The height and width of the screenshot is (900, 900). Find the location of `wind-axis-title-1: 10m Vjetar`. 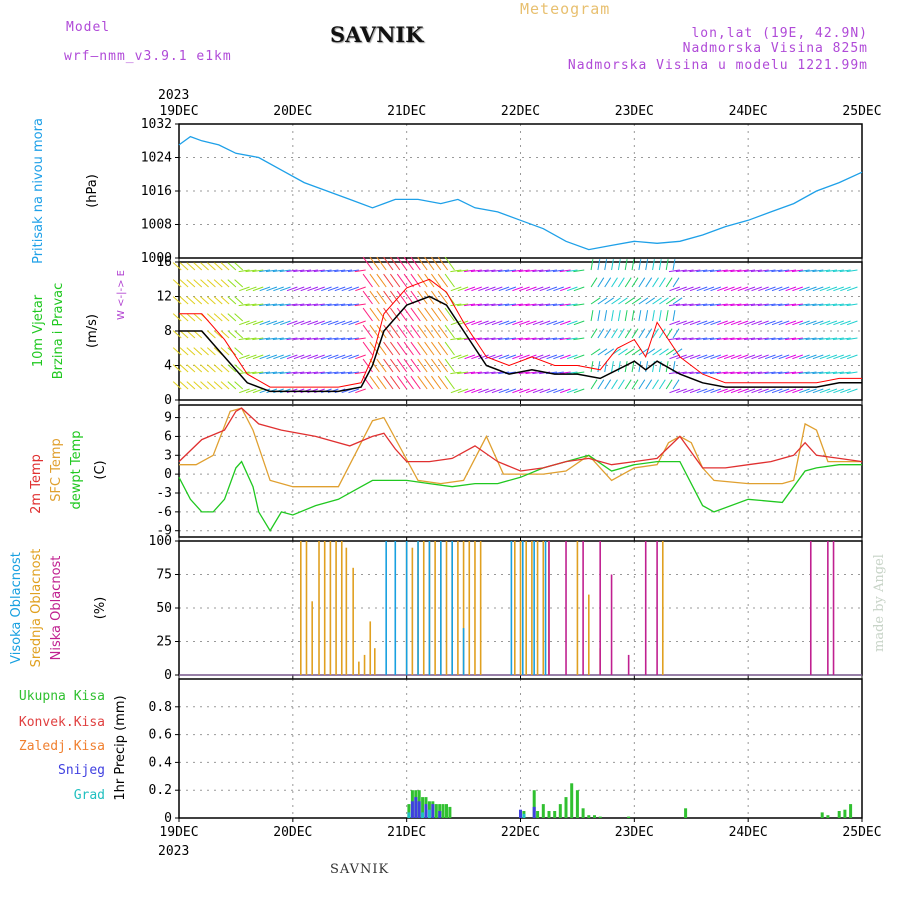

wind-axis-title-1: 10m Vjetar is located at coordinates (38, 330).